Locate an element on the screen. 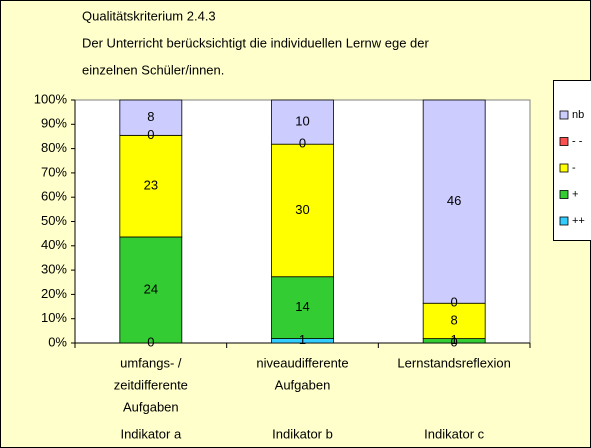 The image size is (591, 448). y-tick-label: 50% is located at coordinates (54, 220).